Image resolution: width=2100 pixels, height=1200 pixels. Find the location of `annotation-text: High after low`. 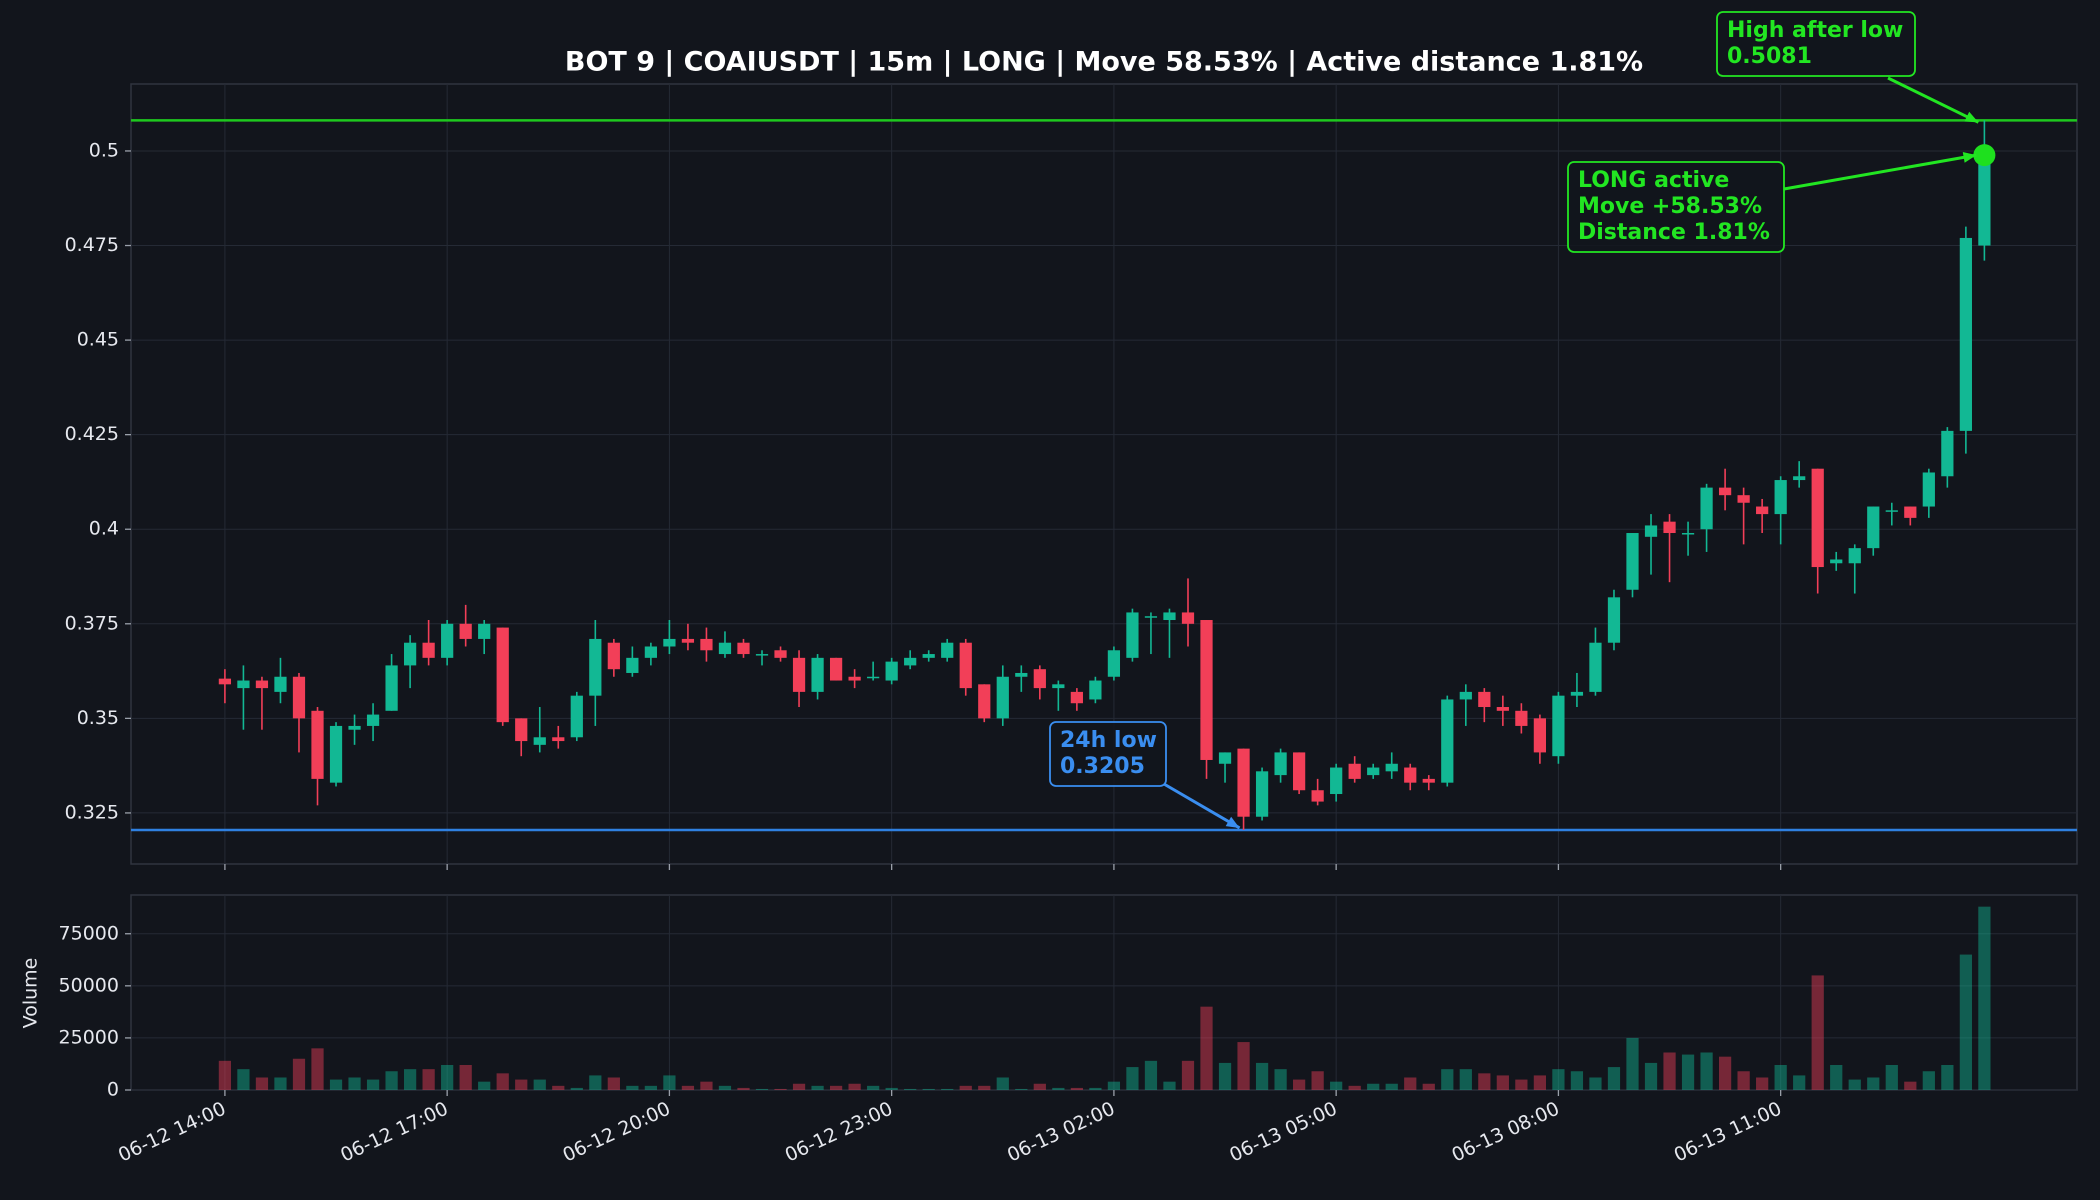

annotation-text: High after low is located at coordinates (1815, 30).